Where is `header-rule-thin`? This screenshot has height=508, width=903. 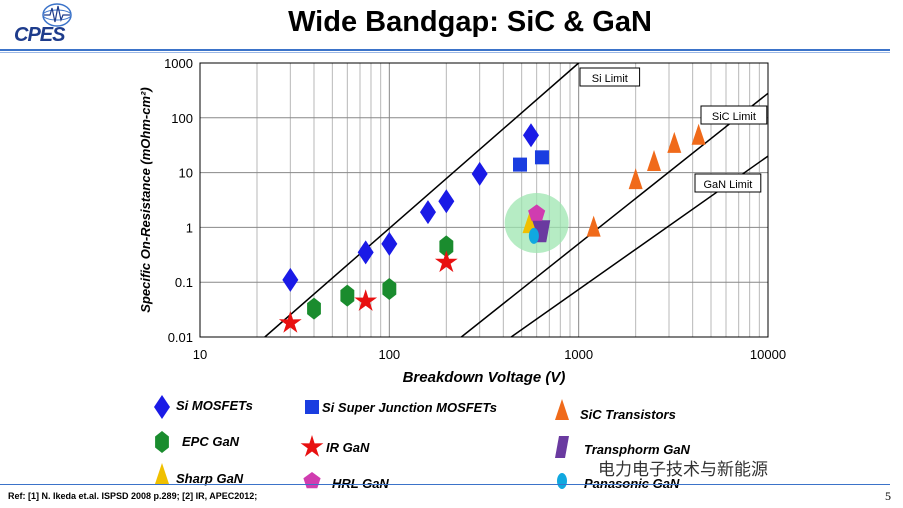 header-rule-thin is located at coordinates (445, 52).